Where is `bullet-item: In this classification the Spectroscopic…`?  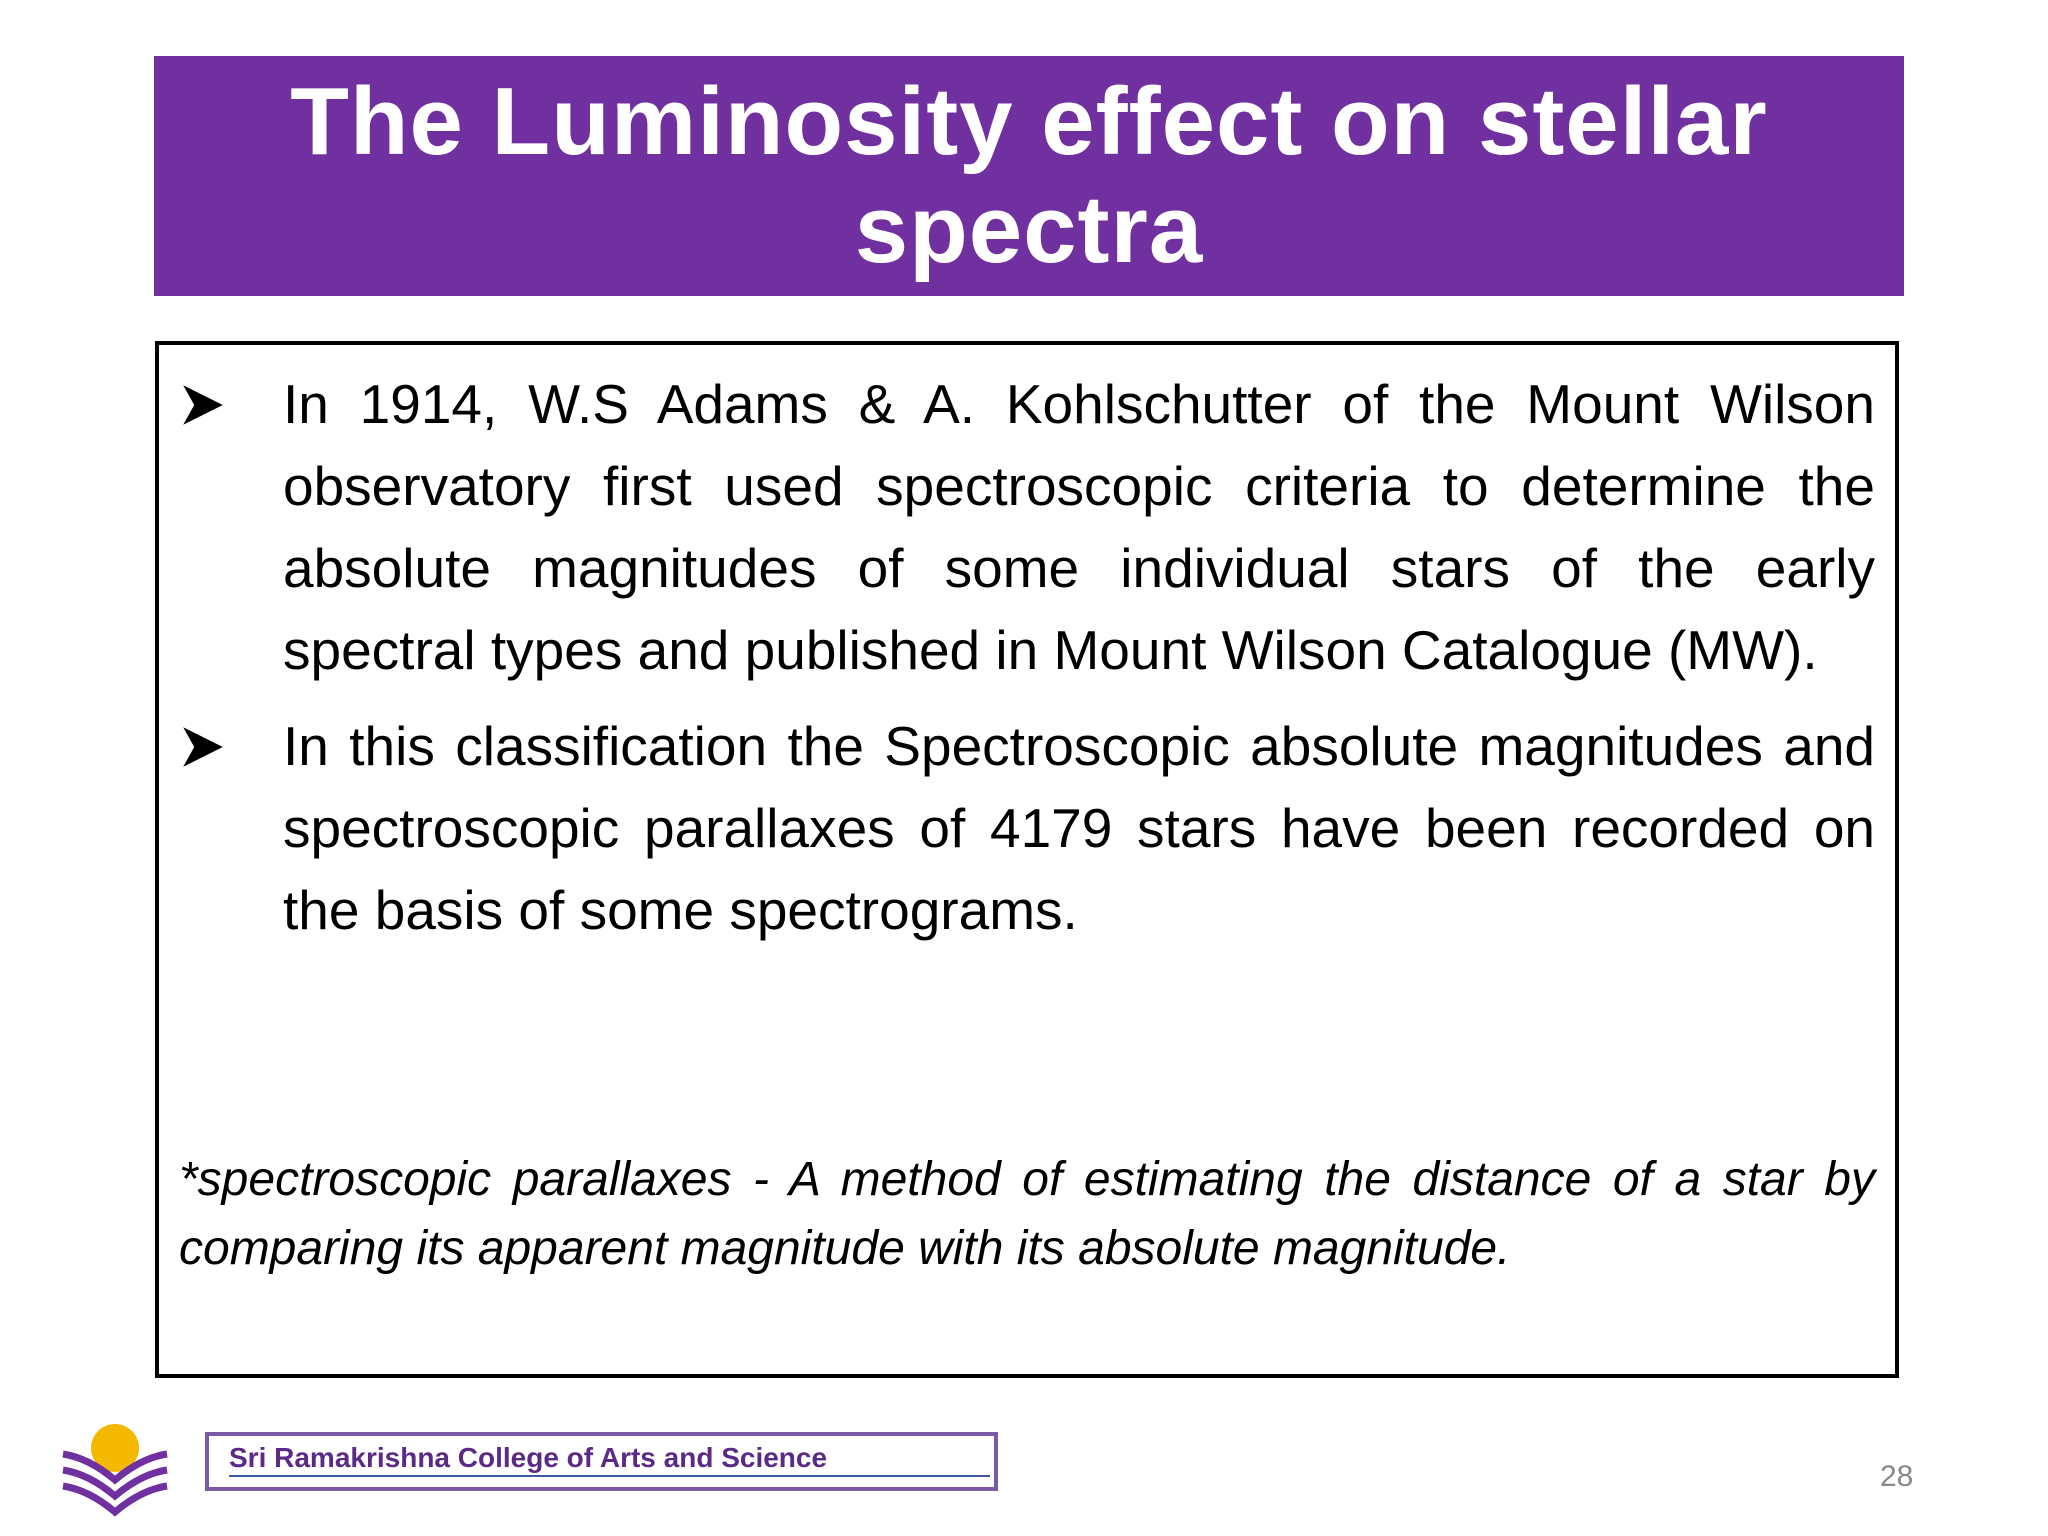 bullet-item: In this classification the Spectroscopic… is located at coordinates (1027, 828).